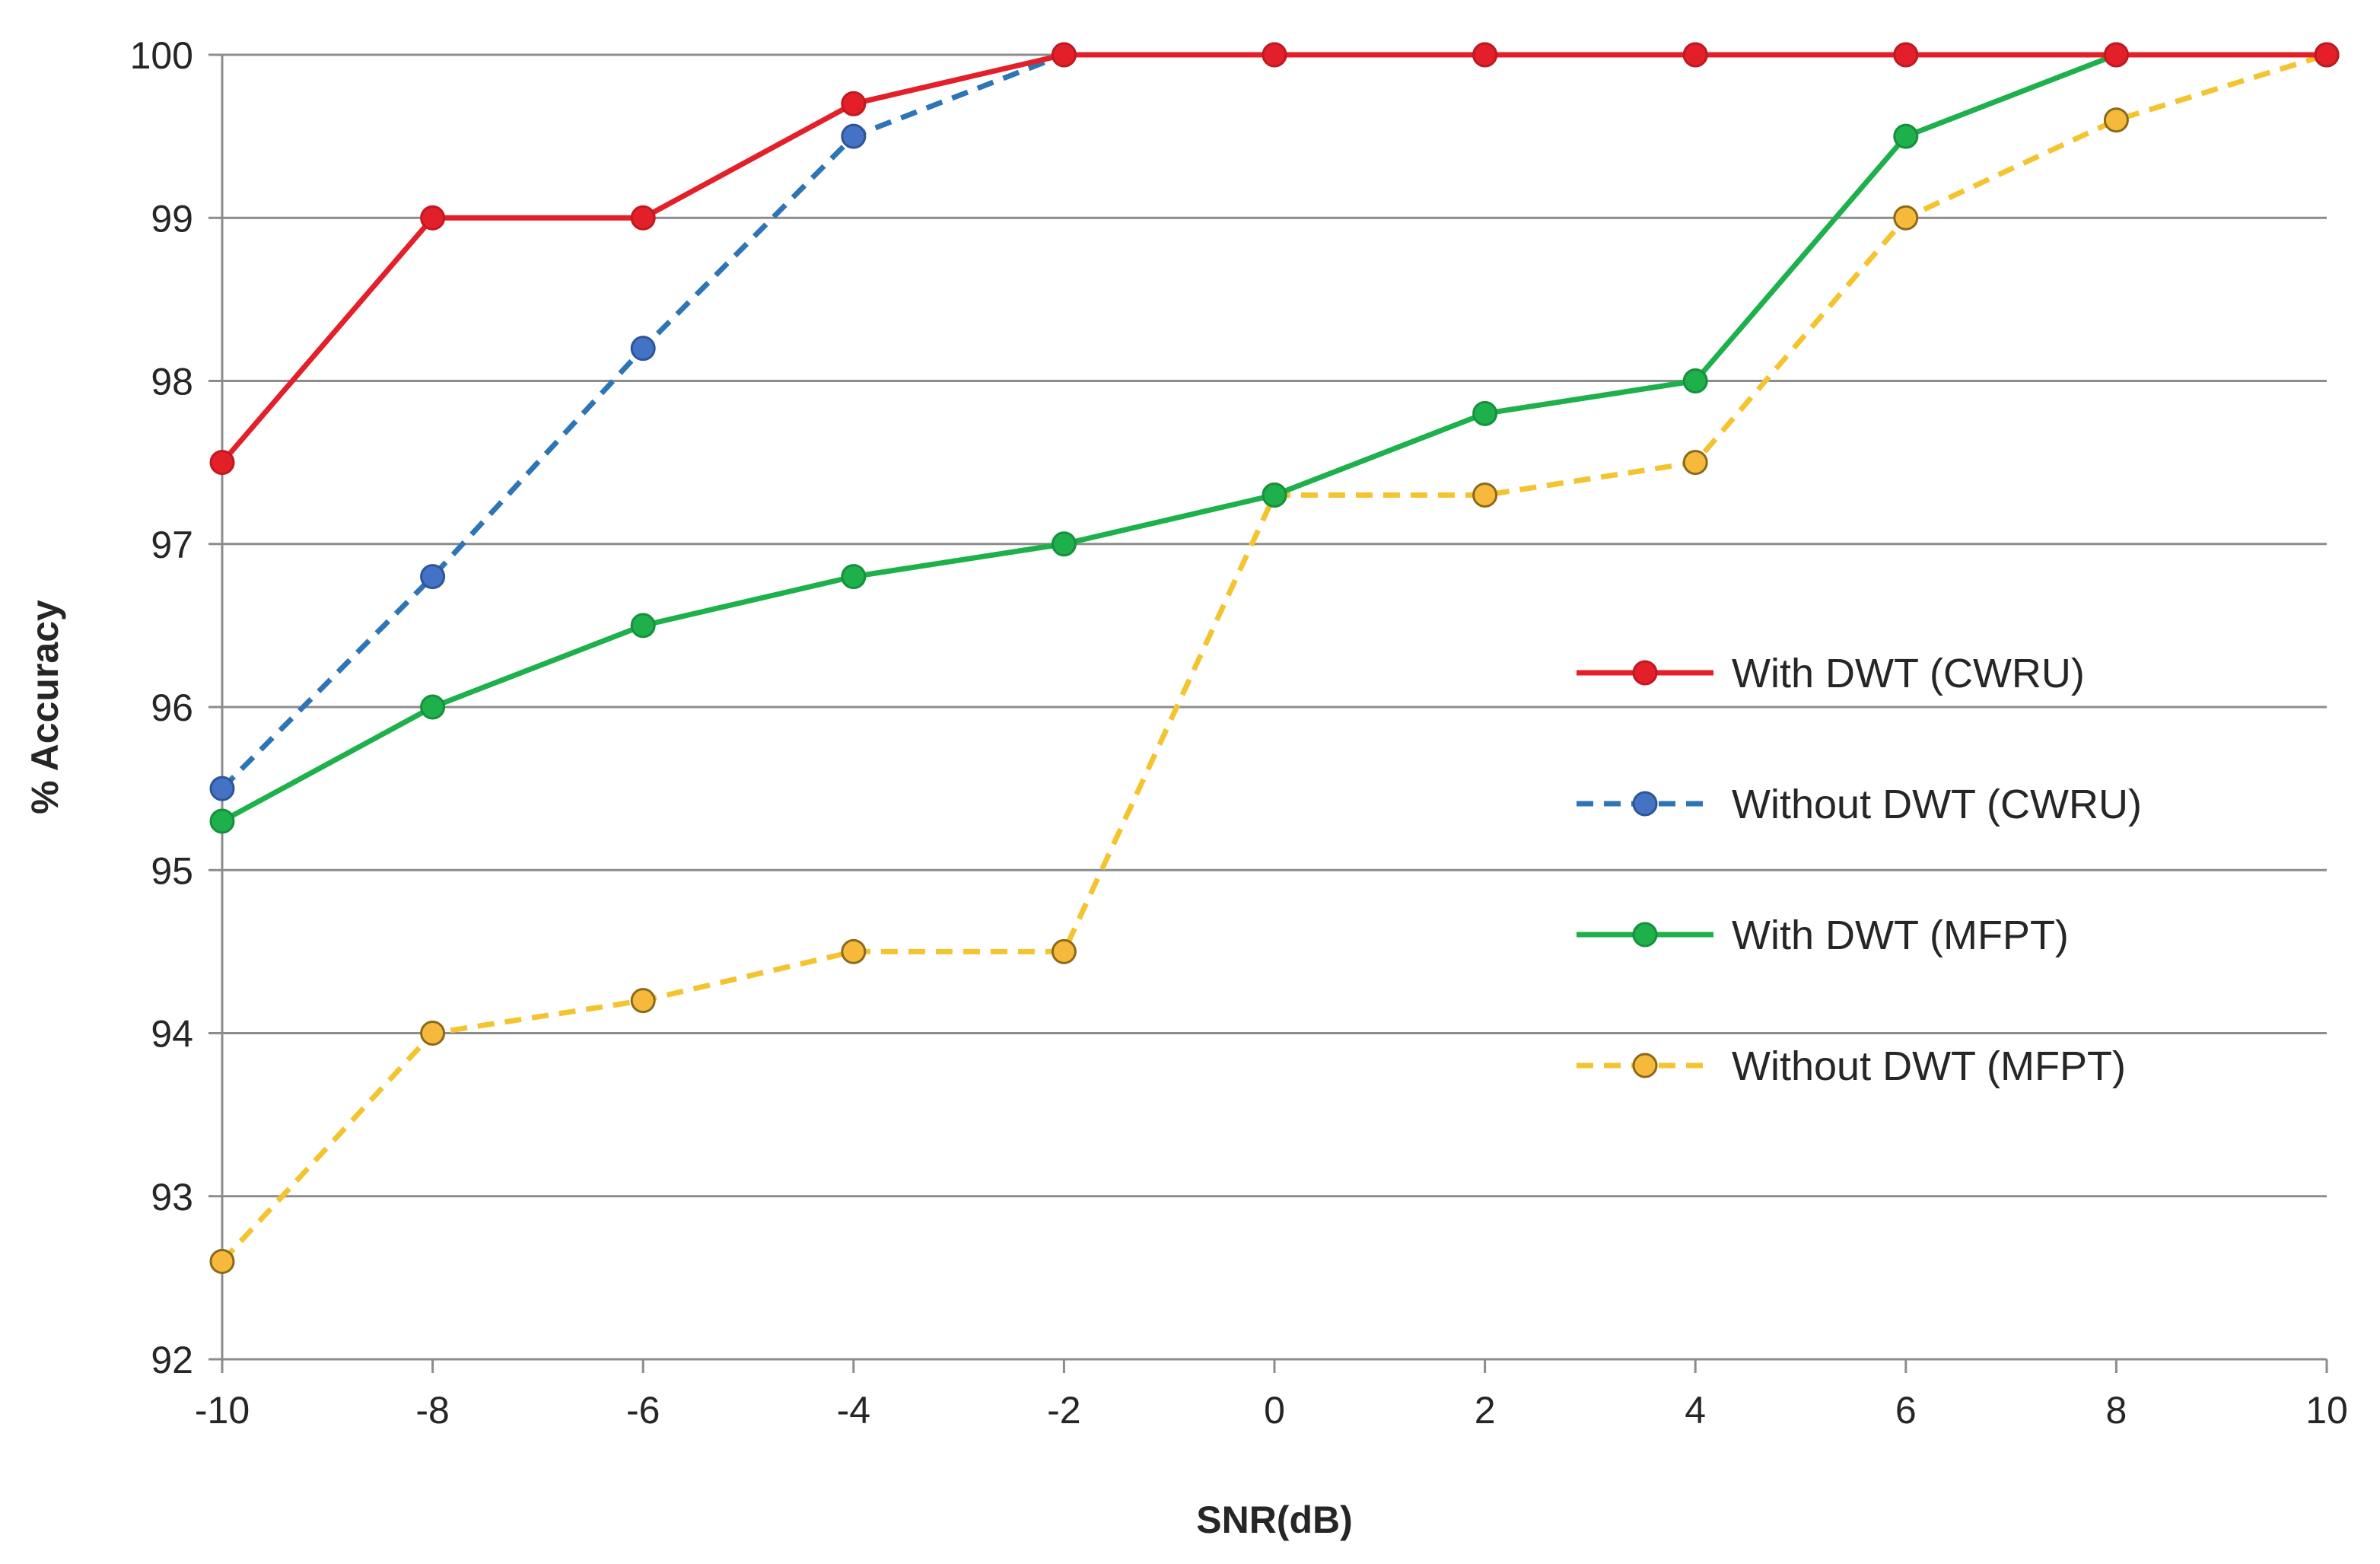 The width and height of the screenshot is (2380, 1564). What do you see at coordinates (1696, 1410) in the screenshot?
I see `x-tick-label: 4` at bounding box center [1696, 1410].